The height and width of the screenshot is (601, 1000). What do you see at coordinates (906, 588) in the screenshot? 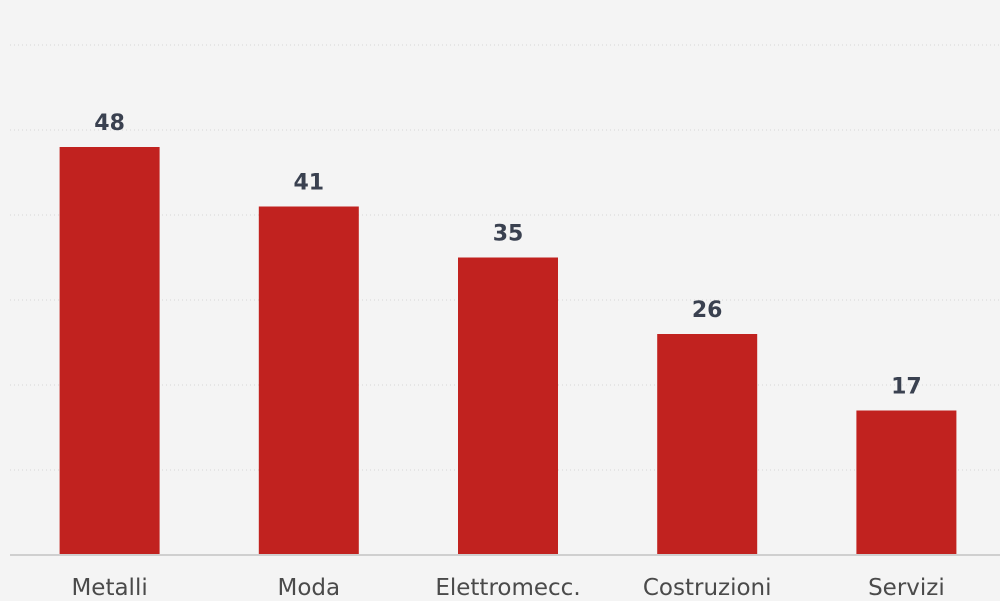
I see `x-tick-label: Servizi` at bounding box center [906, 588].